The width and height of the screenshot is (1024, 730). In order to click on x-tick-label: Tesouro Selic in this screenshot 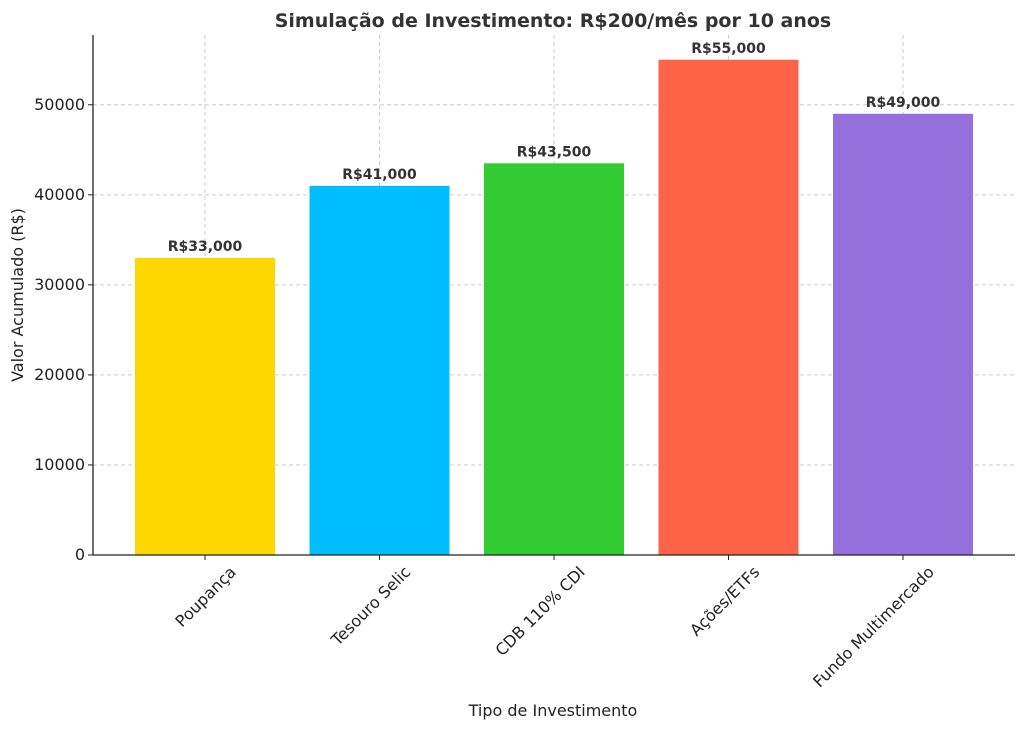, I will do `click(371, 606)`.